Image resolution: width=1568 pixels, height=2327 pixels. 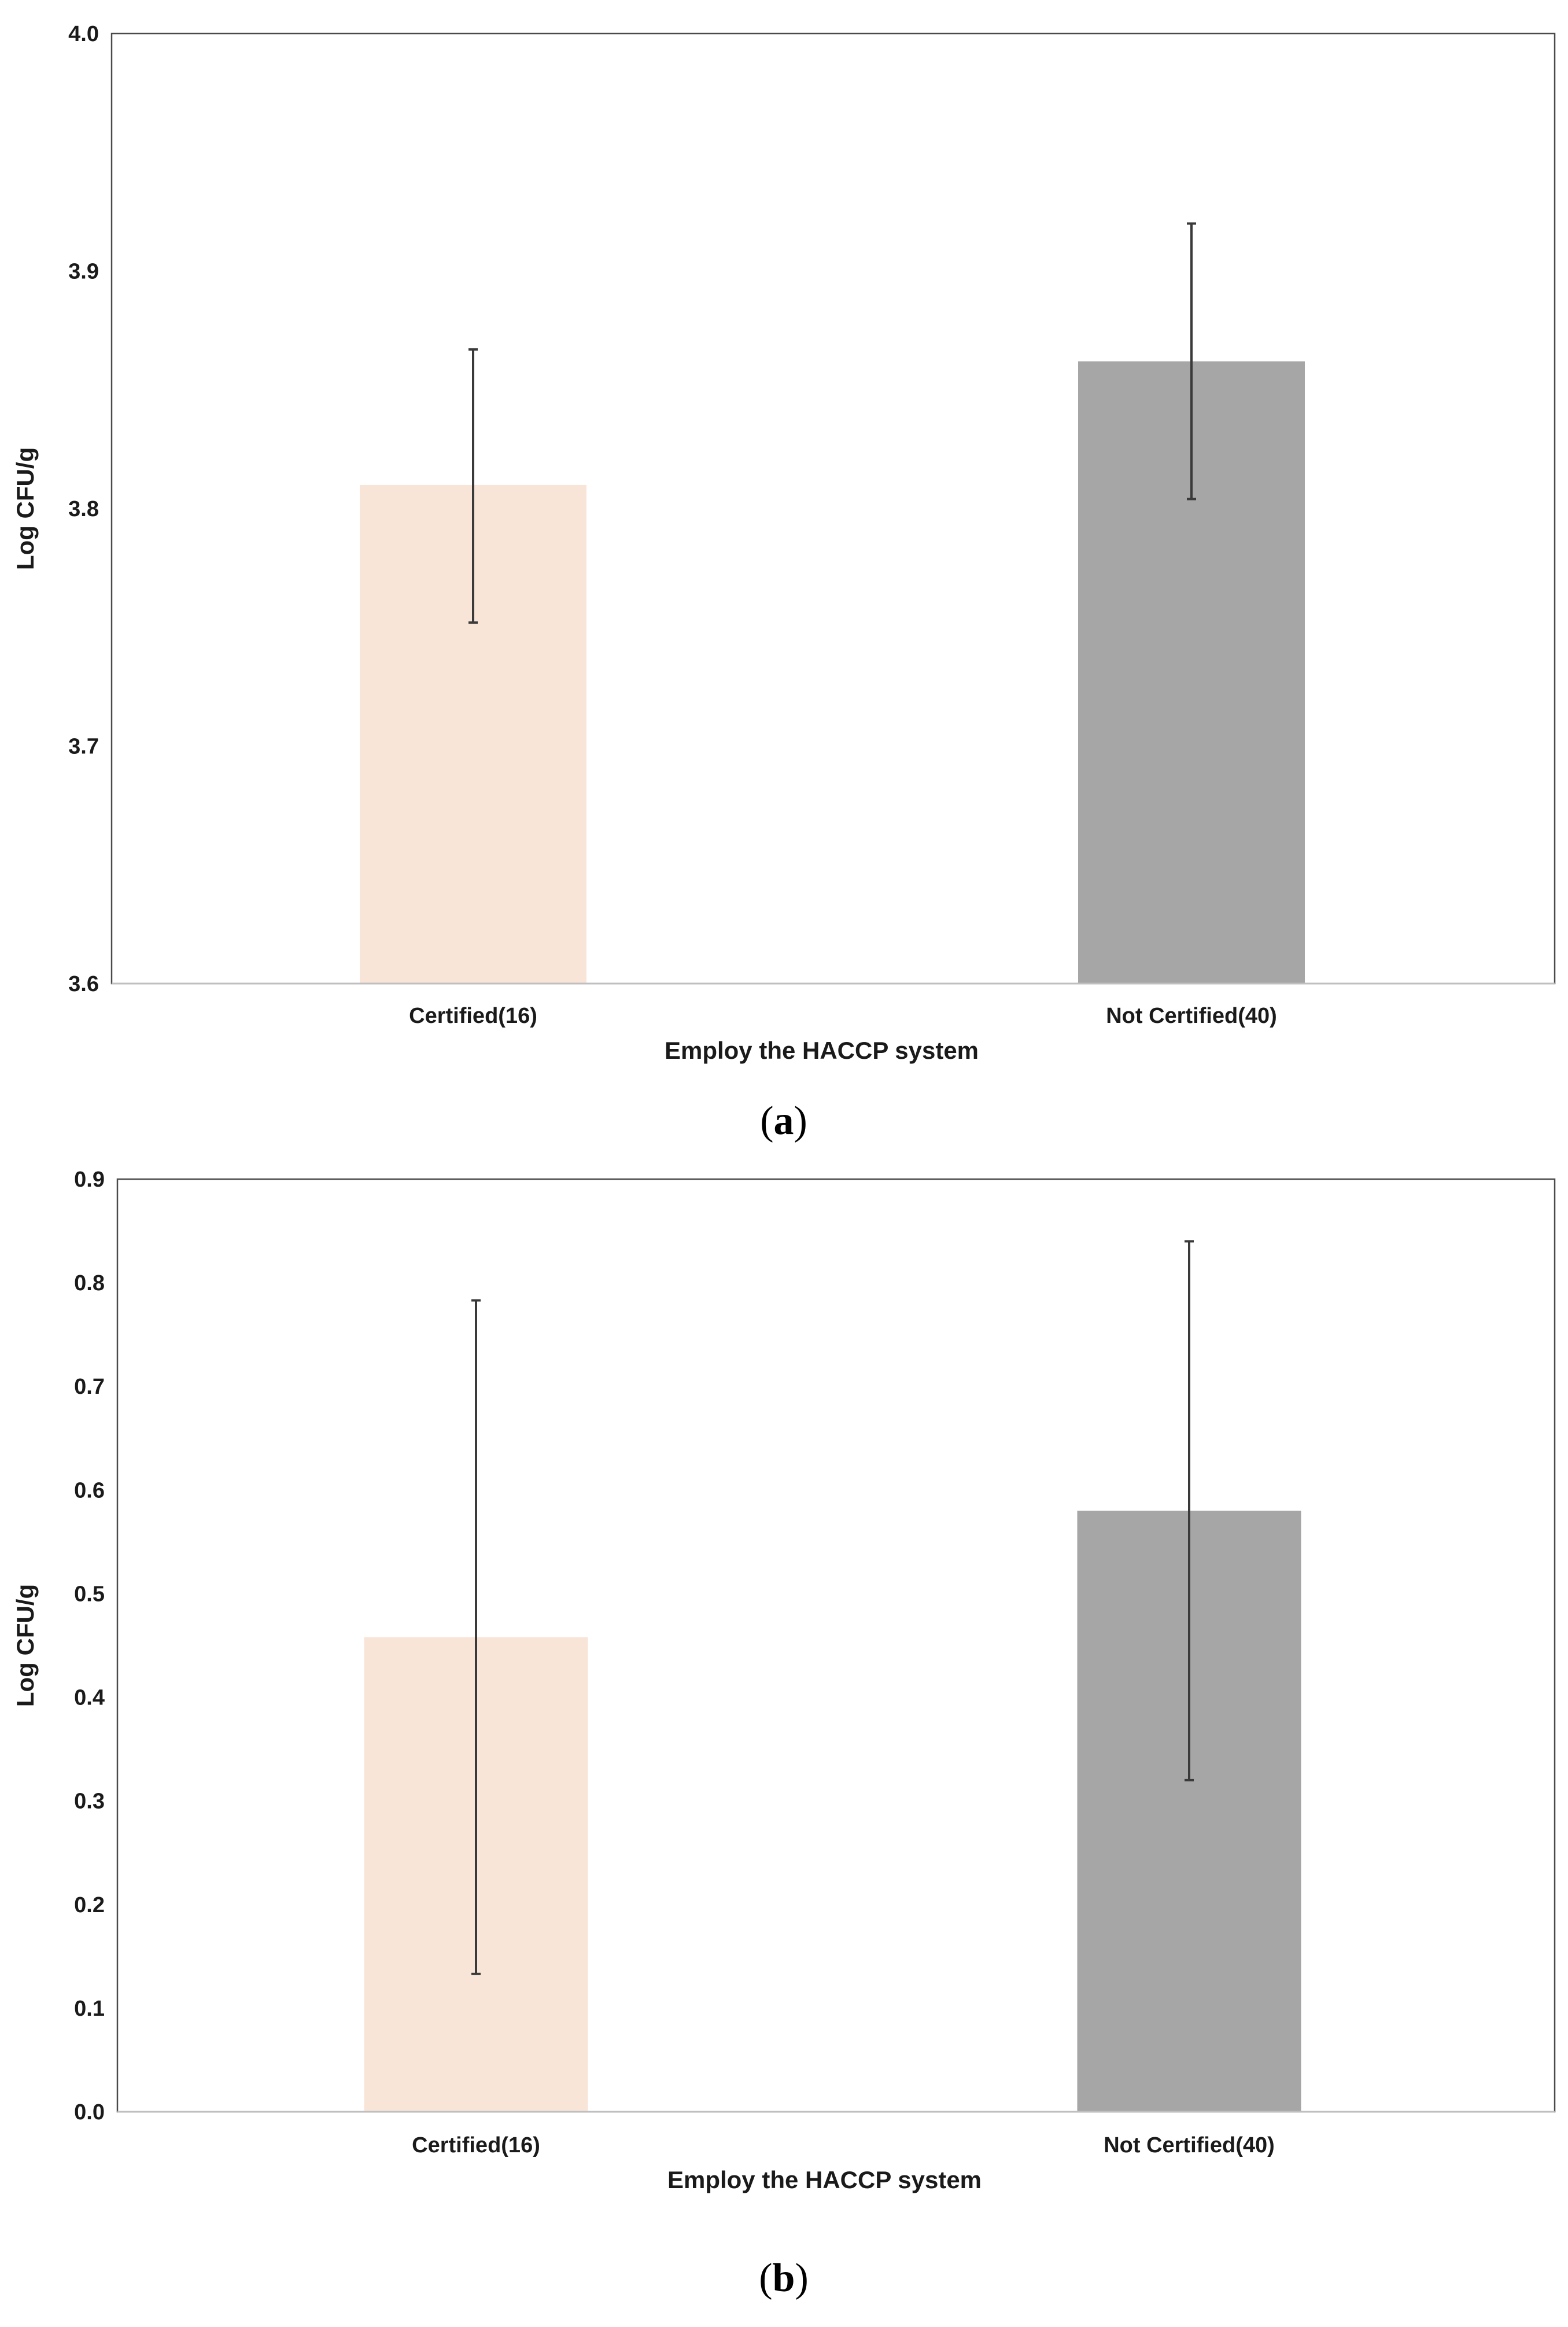 I want to click on panel-caption: (a), so click(x=783, y=1121).